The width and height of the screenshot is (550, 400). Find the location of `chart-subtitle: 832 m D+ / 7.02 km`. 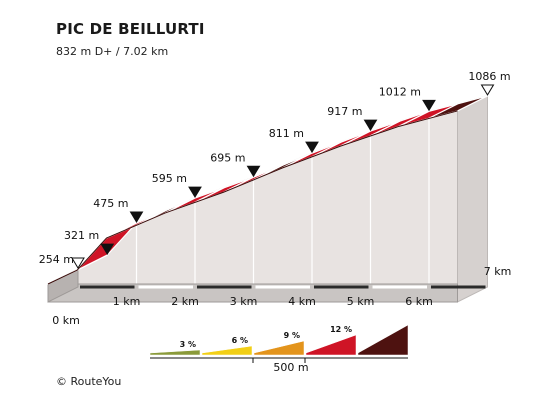

chart-subtitle: 832 m D+ / 7.02 km is located at coordinates (112, 51).